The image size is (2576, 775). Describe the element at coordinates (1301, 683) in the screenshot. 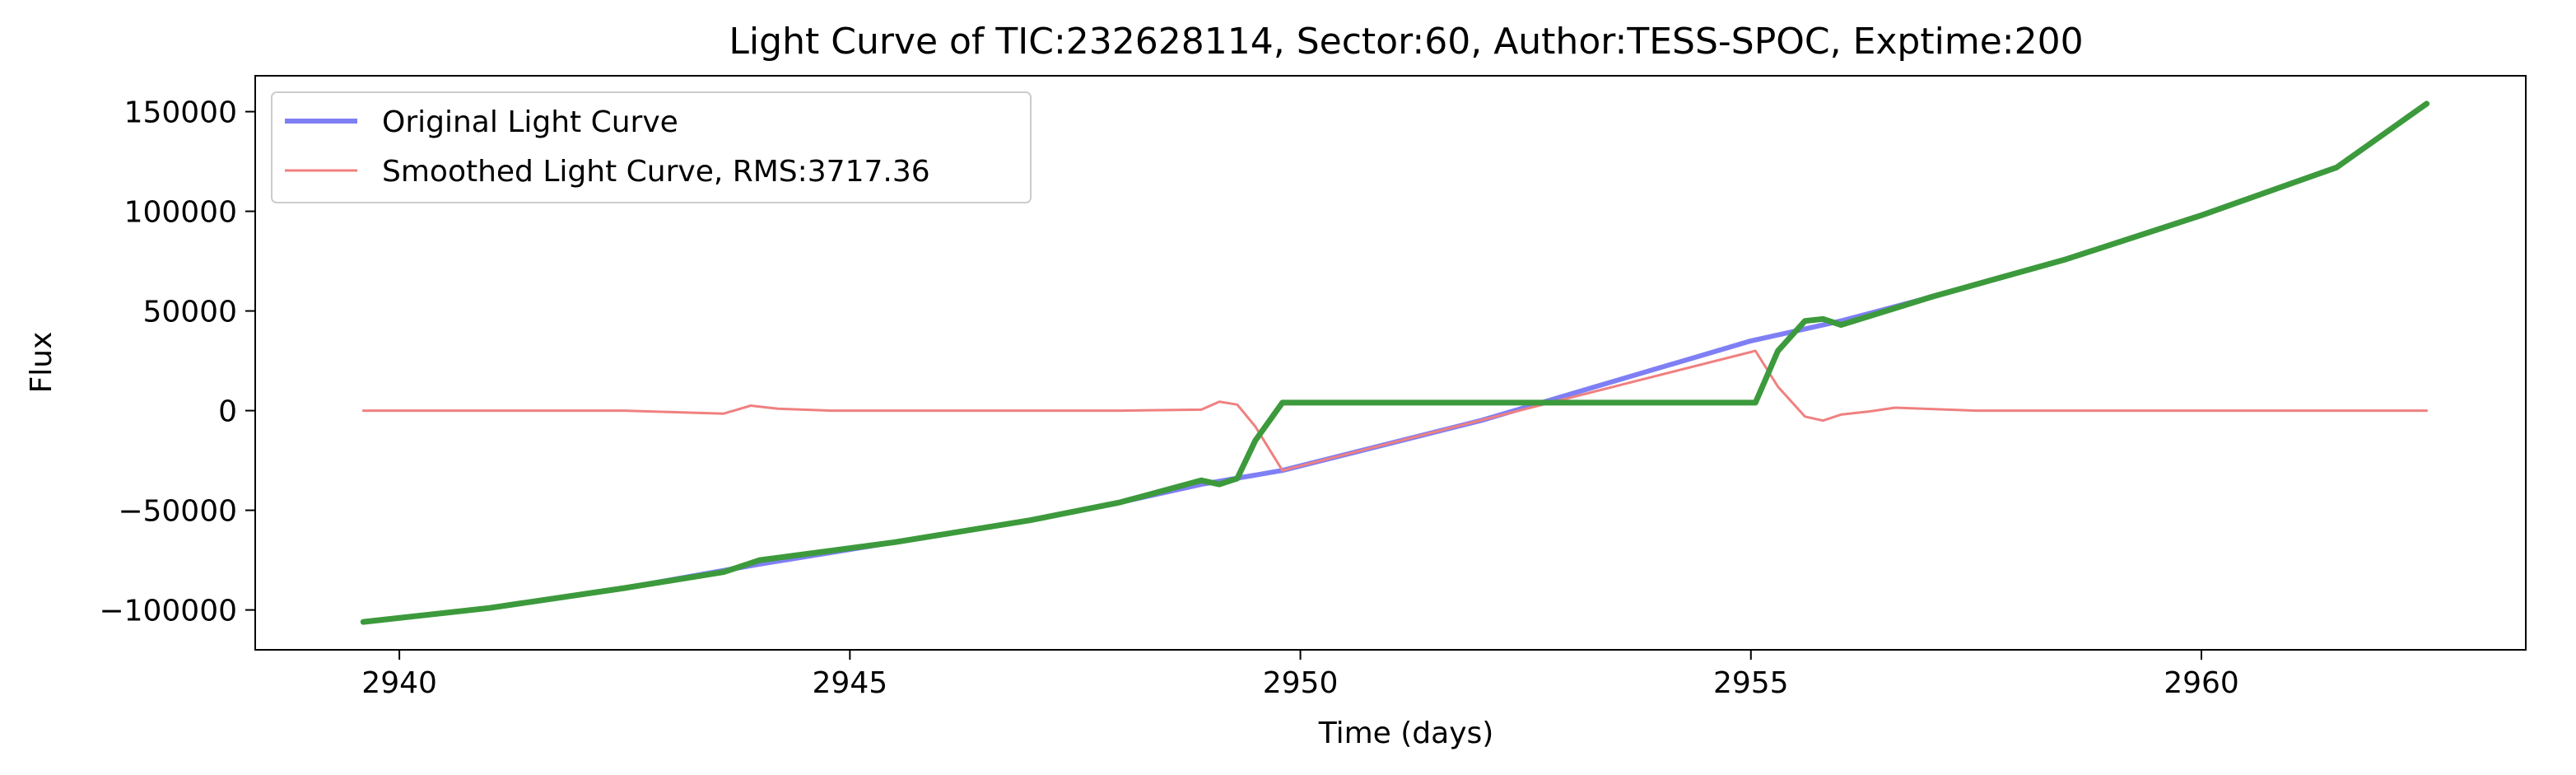

I see `x-tick-label: 2950` at that location.